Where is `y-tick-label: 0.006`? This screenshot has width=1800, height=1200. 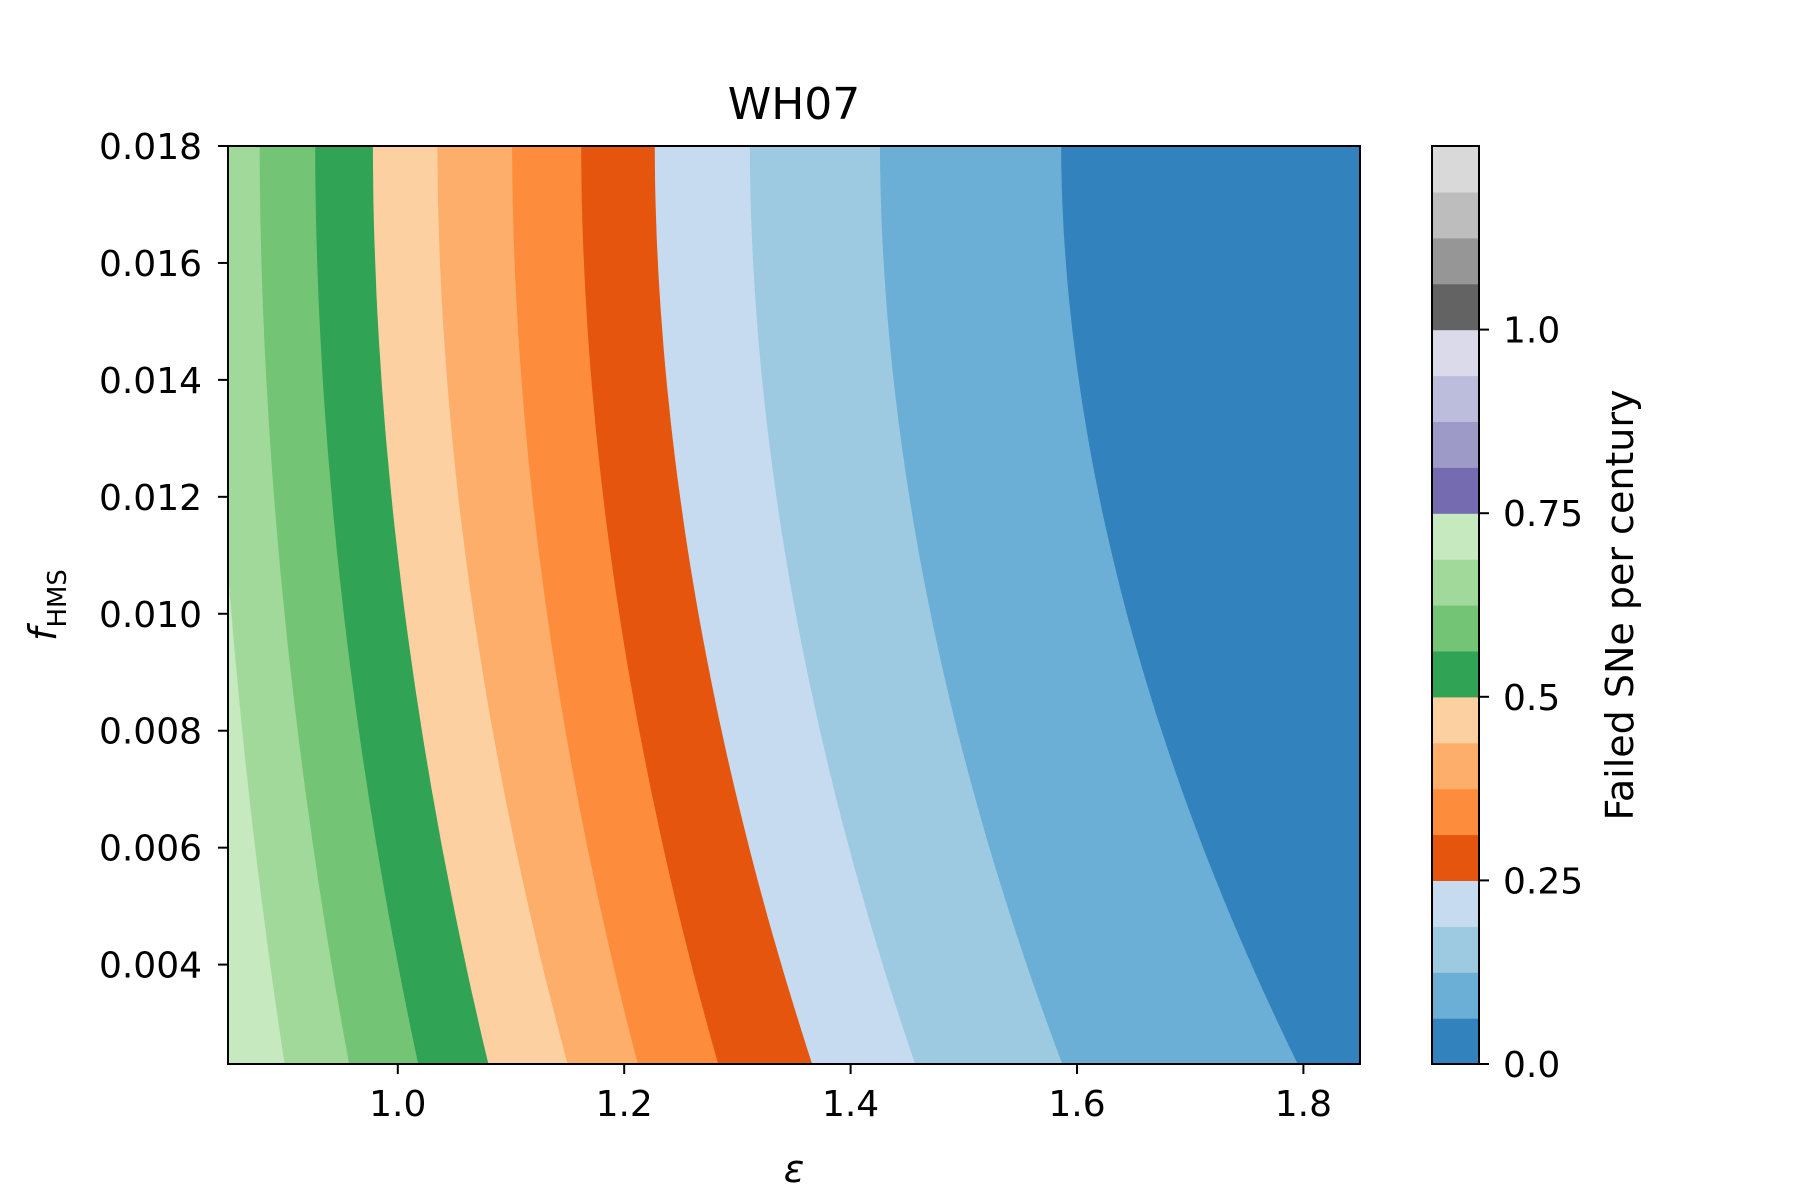 y-tick-label: 0.006 is located at coordinates (150, 849).